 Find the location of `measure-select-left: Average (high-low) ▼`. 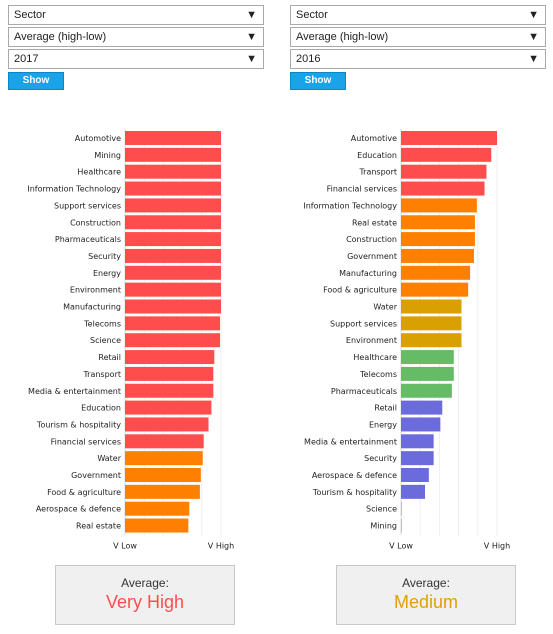

measure-select-left: Average (high-low) ▼ is located at coordinates (136, 37).